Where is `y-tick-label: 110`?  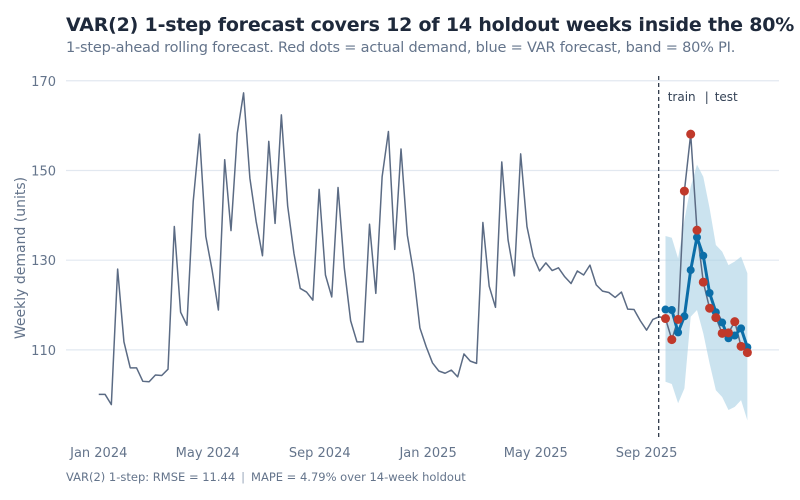 y-tick-label: 110 is located at coordinates (43, 351).